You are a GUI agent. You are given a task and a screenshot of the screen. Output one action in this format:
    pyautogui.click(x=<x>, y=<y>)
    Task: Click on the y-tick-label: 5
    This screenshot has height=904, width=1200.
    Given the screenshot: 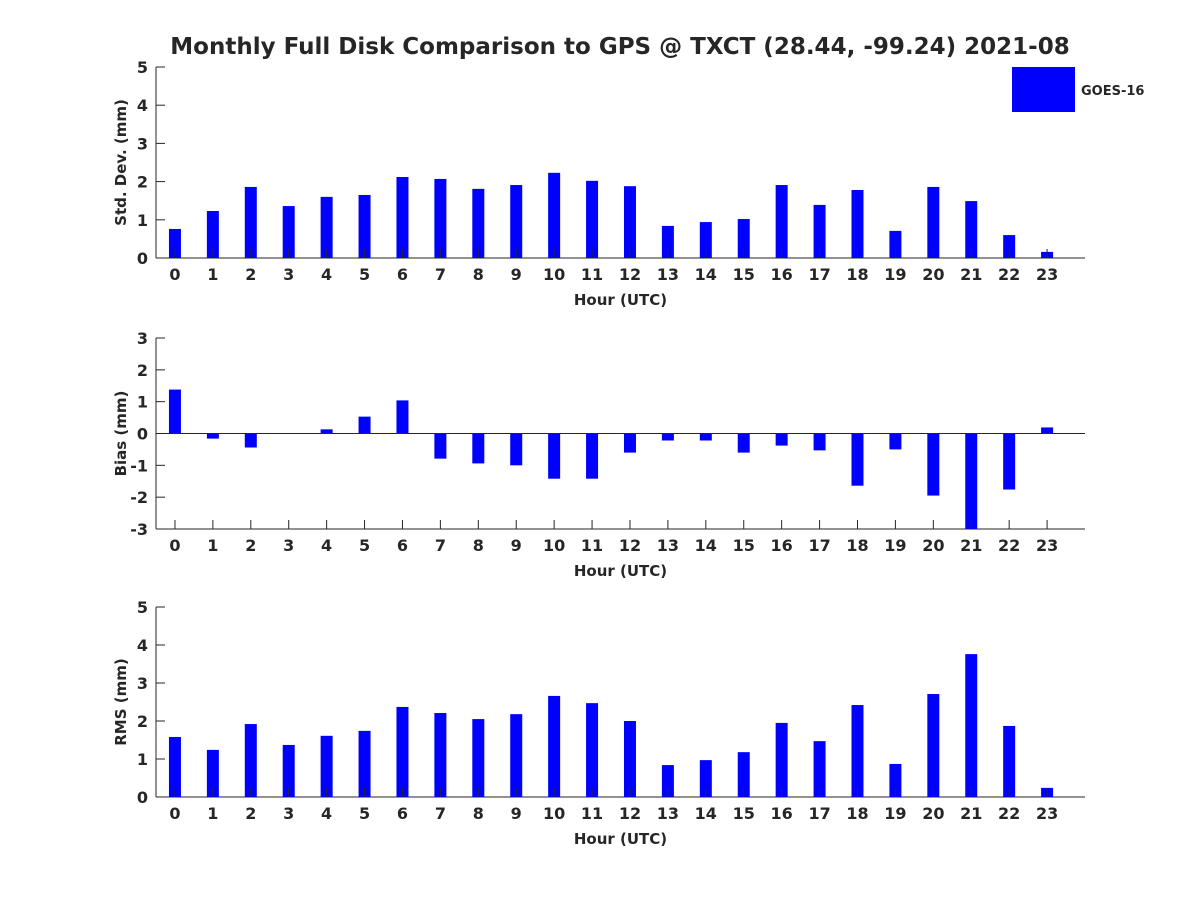 What is the action you would take?
    pyautogui.click(x=142, y=607)
    